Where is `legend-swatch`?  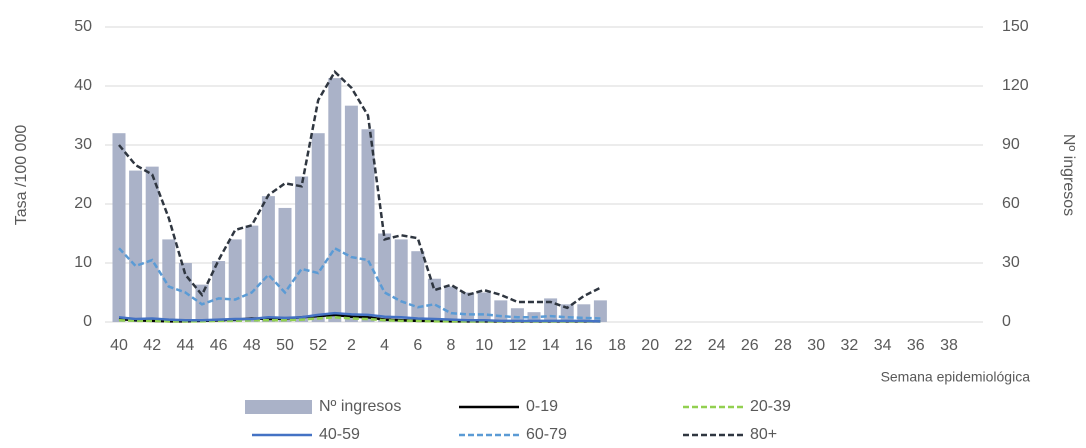 legend-swatch is located at coordinates (278, 407).